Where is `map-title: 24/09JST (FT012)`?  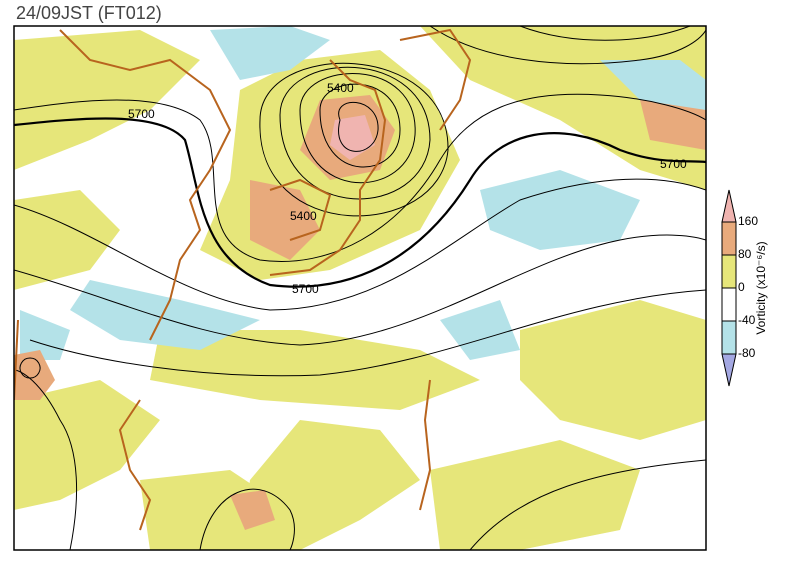
map-title: 24/09JST (FT012) is located at coordinates (89, 13).